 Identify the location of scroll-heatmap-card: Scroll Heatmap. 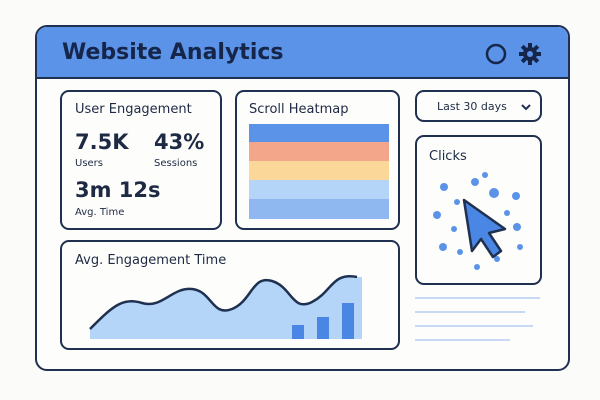
(317, 160).